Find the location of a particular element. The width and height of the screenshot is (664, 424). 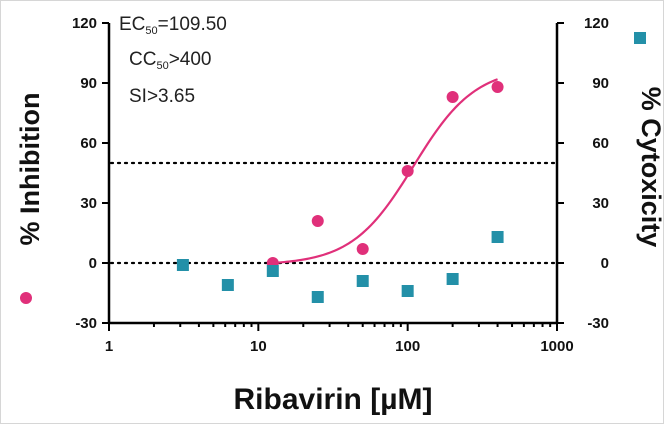

ec50-annotation: EC50=109.50 is located at coordinates (173, 25).